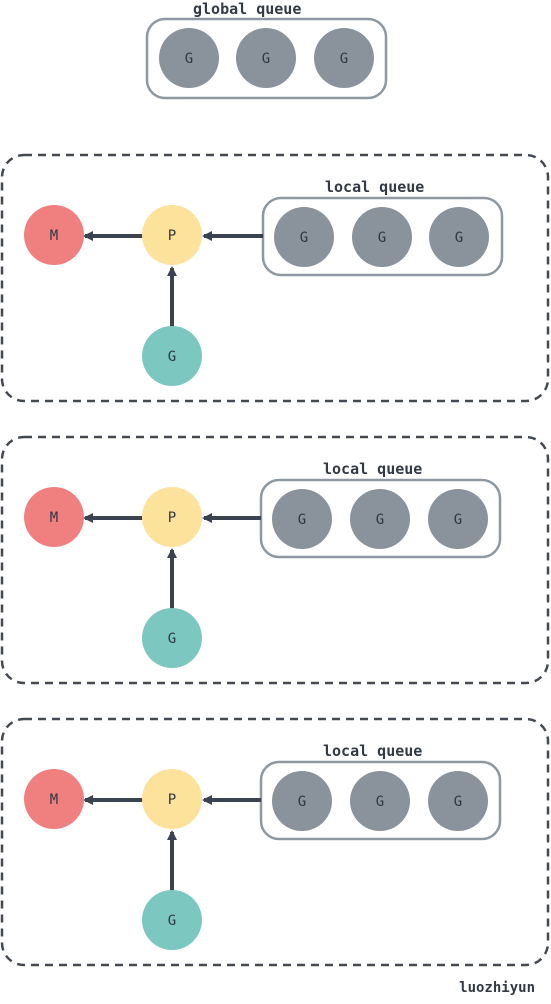  I want to click on global-goroutine-1: G, so click(189, 58).